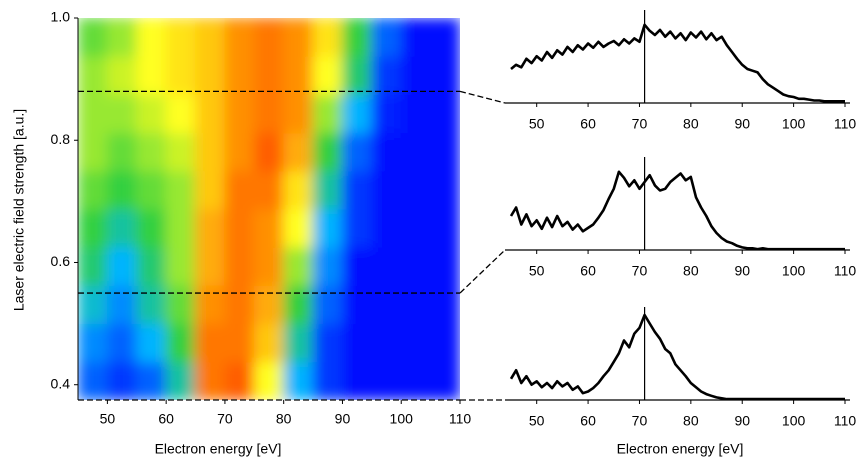  Describe the element at coordinates (218, 449) in the screenshot. I see `x-axis-label: Electron energy [eV]` at that location.